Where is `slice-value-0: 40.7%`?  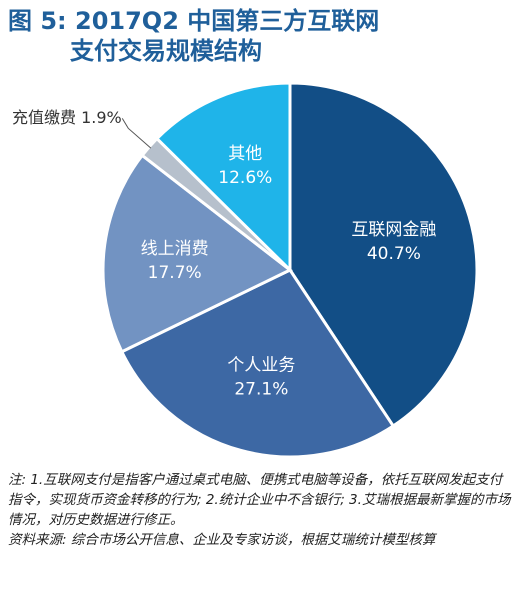 slice-value-0: 40.7% is located at coordinates (394, 254).